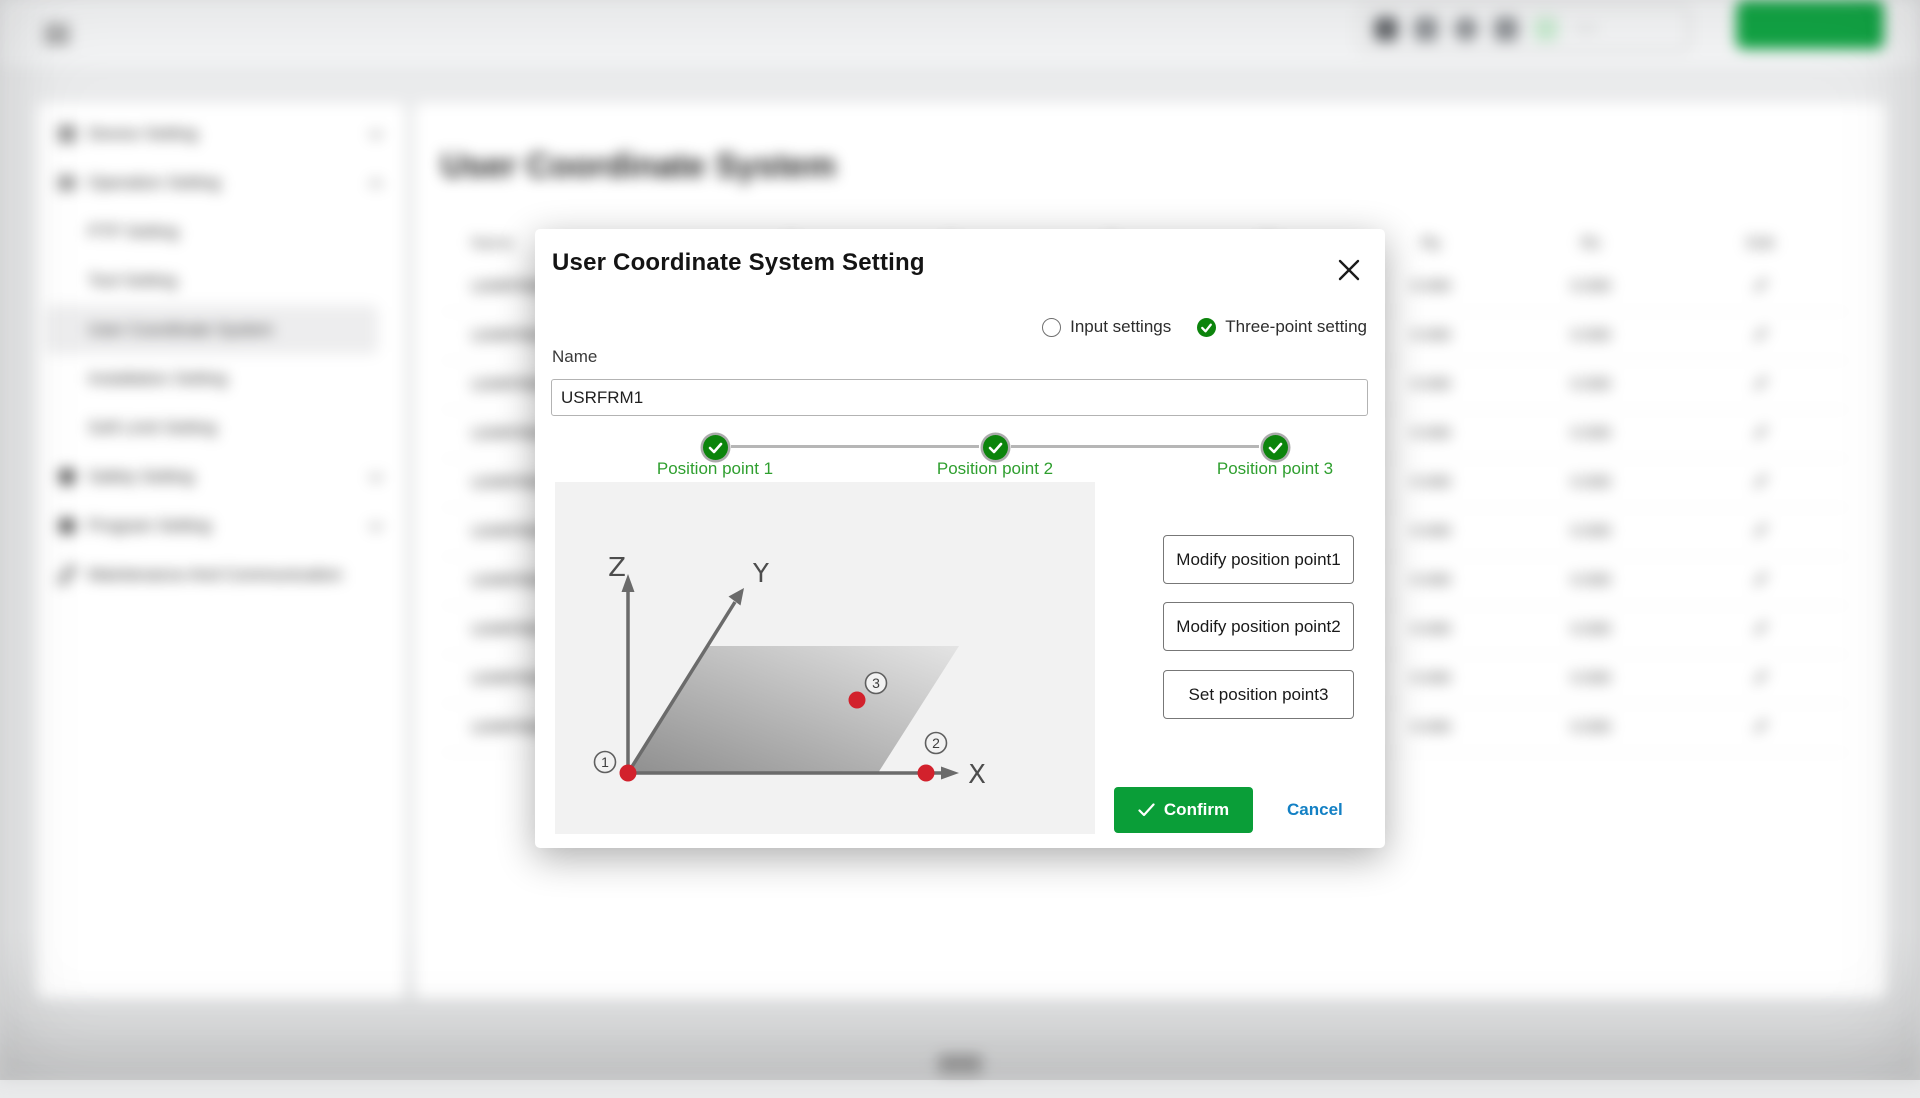 The image size is (1920, 1098). I want to click on diagram-panel: Z Y X 1 2 3, so click(825, 658).